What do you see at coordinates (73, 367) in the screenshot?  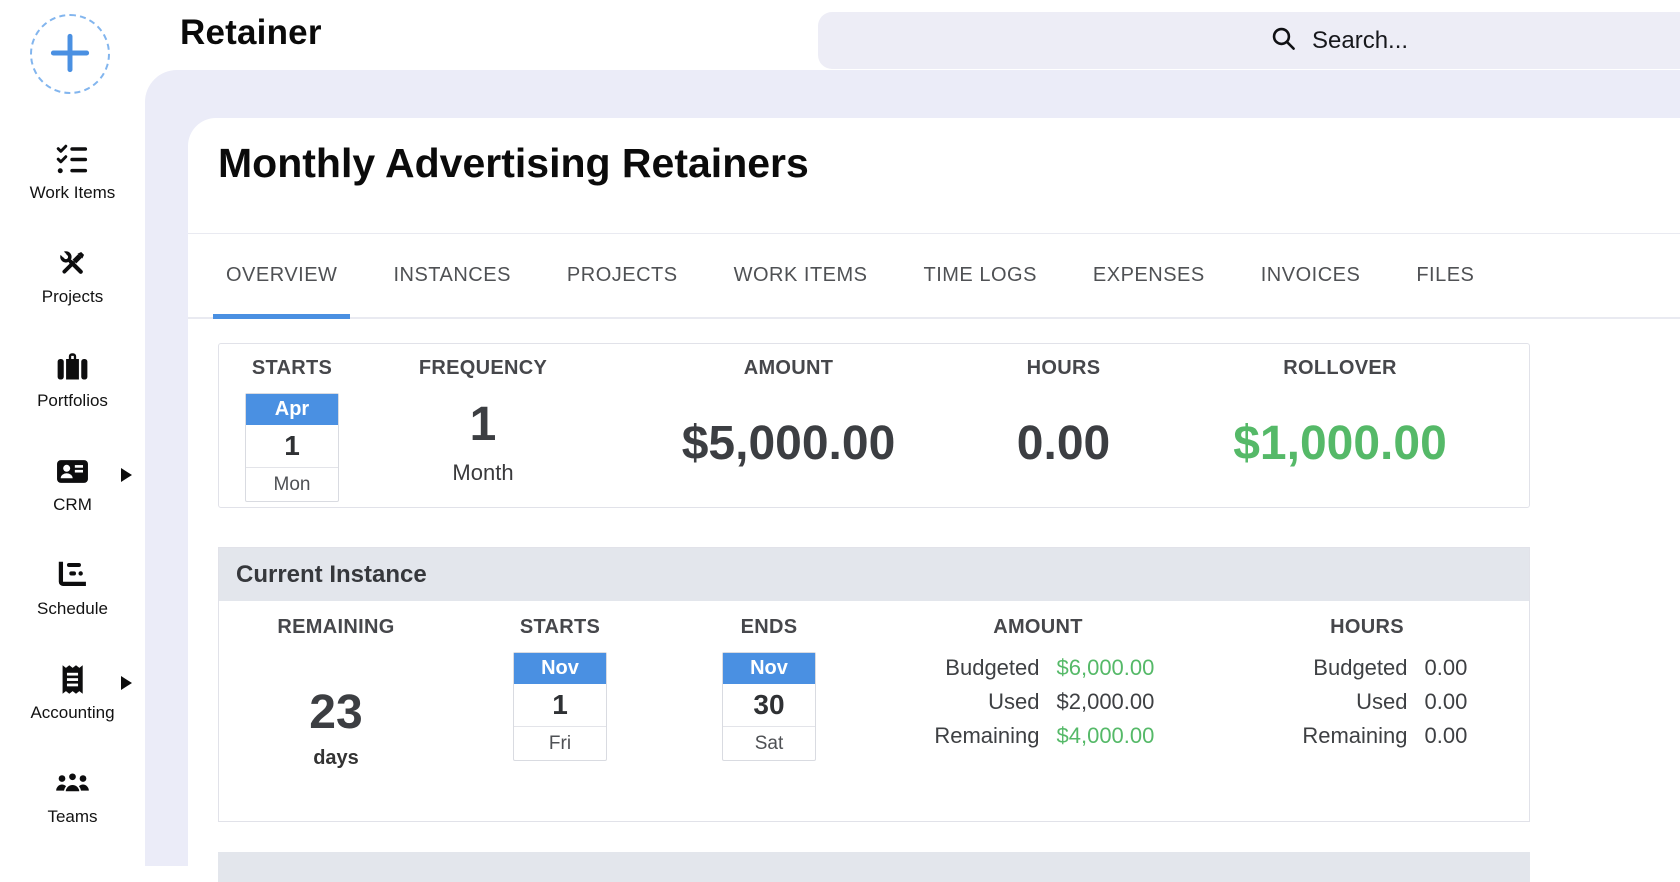 I see `portfolios-icon` at bounding box center [73, 367].